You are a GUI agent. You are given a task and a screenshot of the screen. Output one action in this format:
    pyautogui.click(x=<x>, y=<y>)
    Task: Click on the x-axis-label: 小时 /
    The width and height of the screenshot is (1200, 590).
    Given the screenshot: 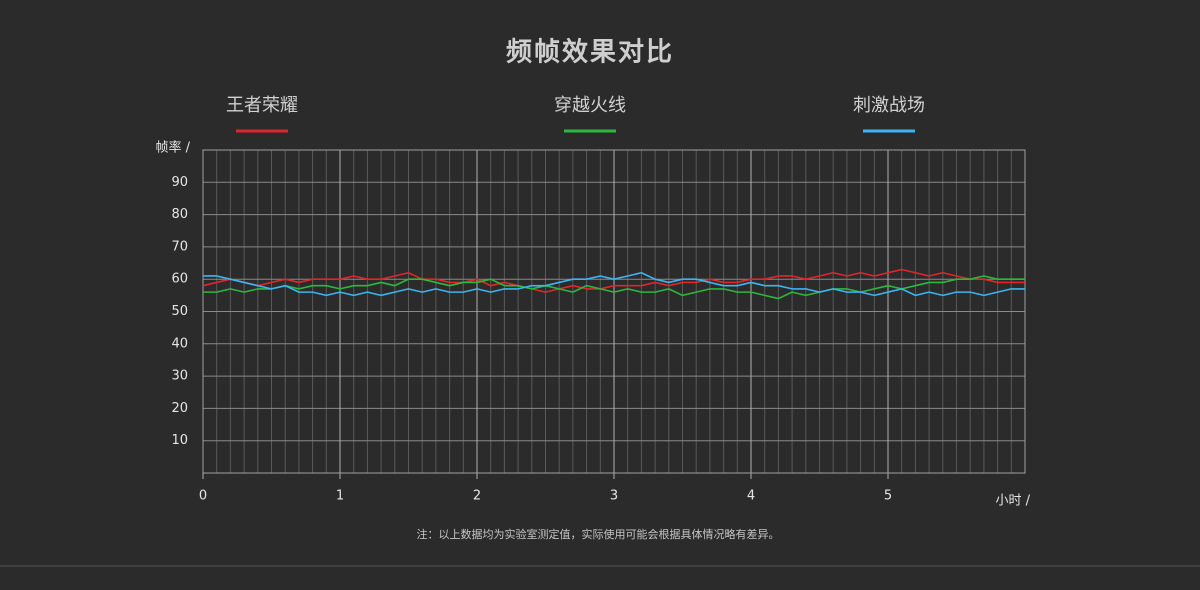 What is the action you would take?
    pyautogui.click(x=1012, y=501)
    